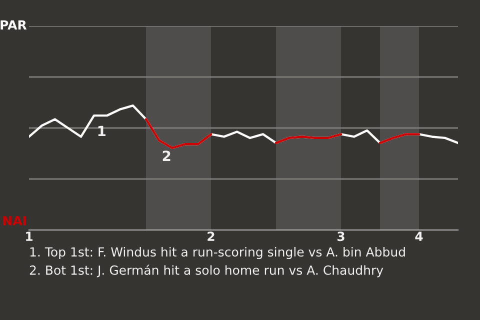 This screenshot has width=480, height=320. Describe the element at coordinates (13, 25) in the screenshot. I see `text: PAR` at that location.